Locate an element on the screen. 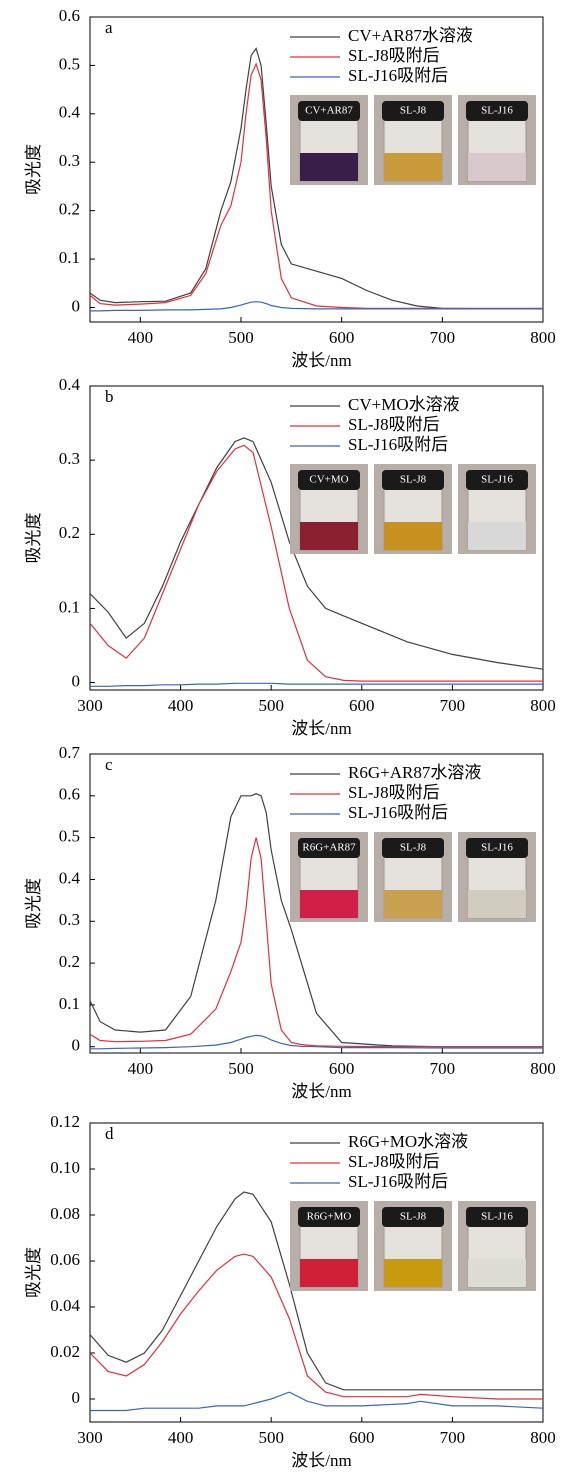 This screenshot has height=1477, width=561. photo-label: CV+AR87 is located at coordinates (329, 111).